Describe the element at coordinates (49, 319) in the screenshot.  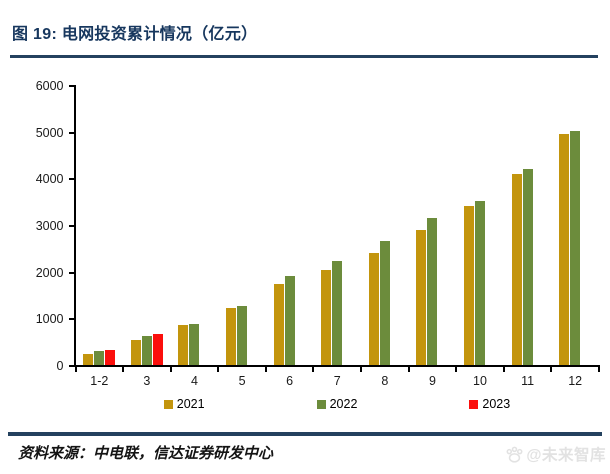
I see `y-axis-label: 1000` at that location.